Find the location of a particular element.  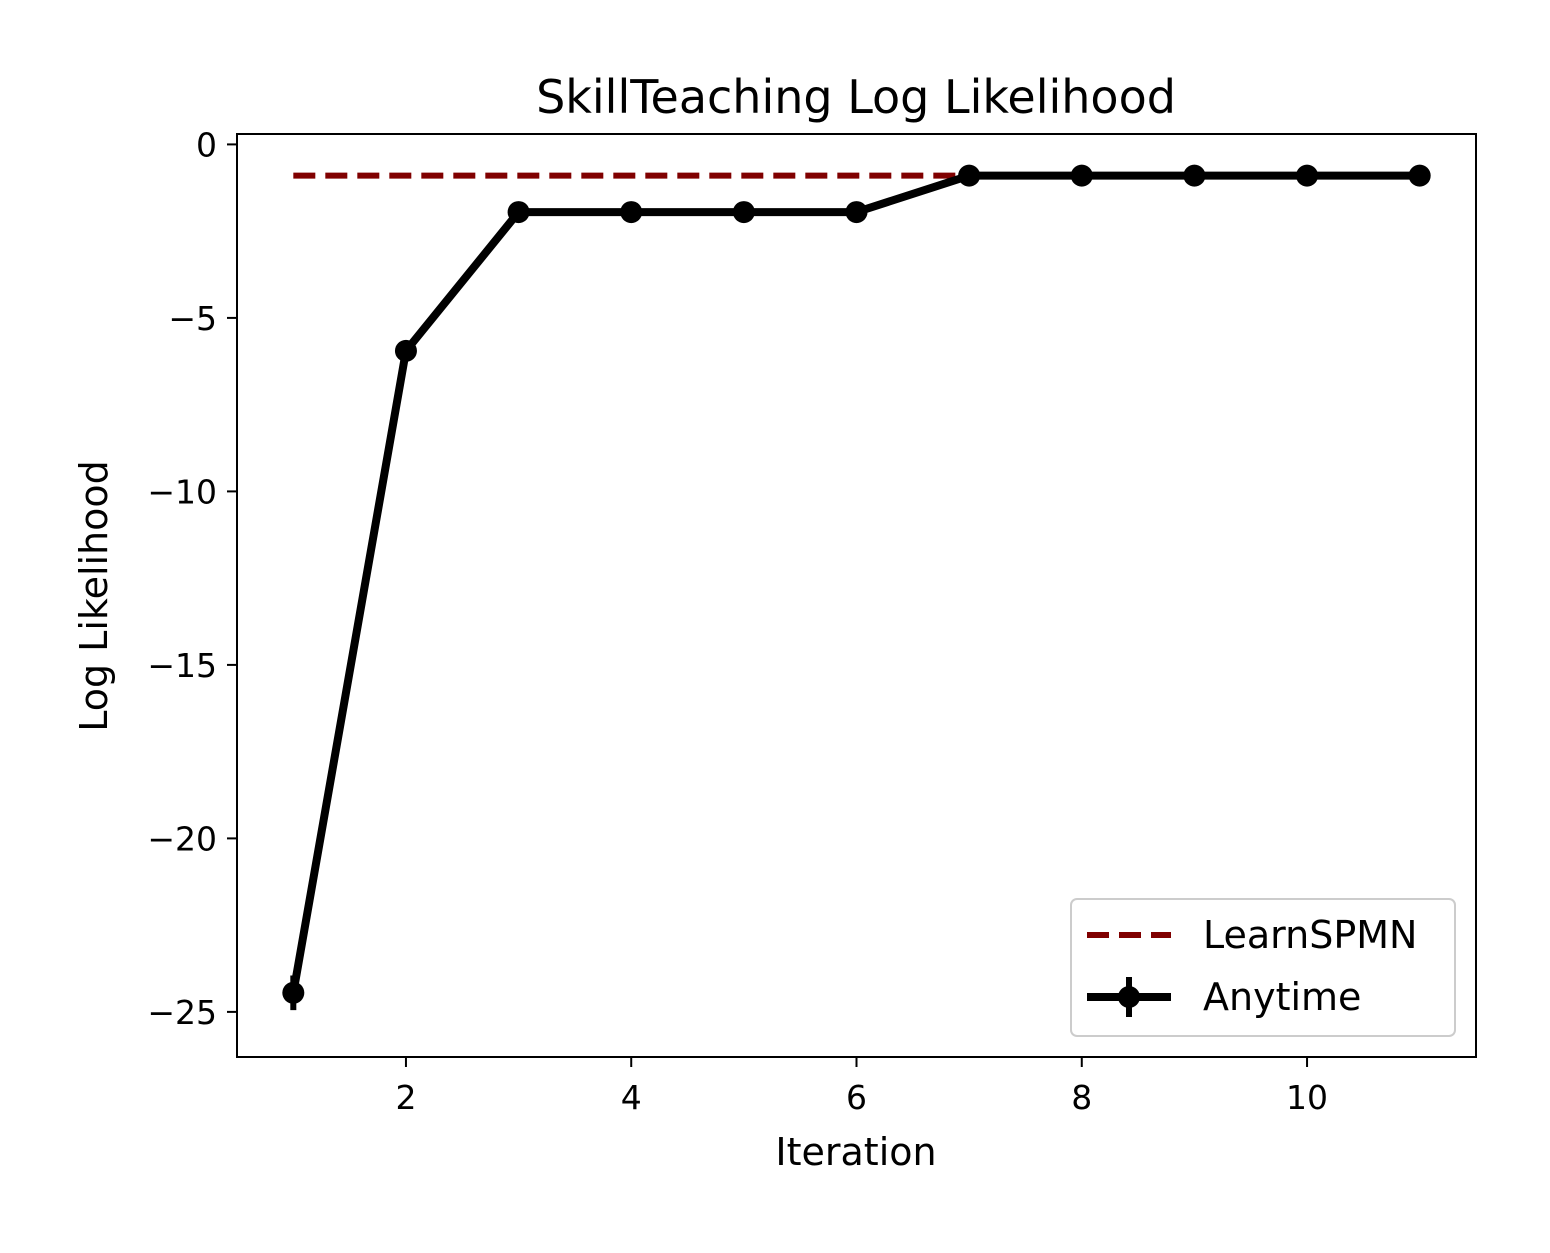

x-tick-label: 2 is located at coordinates (405, 1097).